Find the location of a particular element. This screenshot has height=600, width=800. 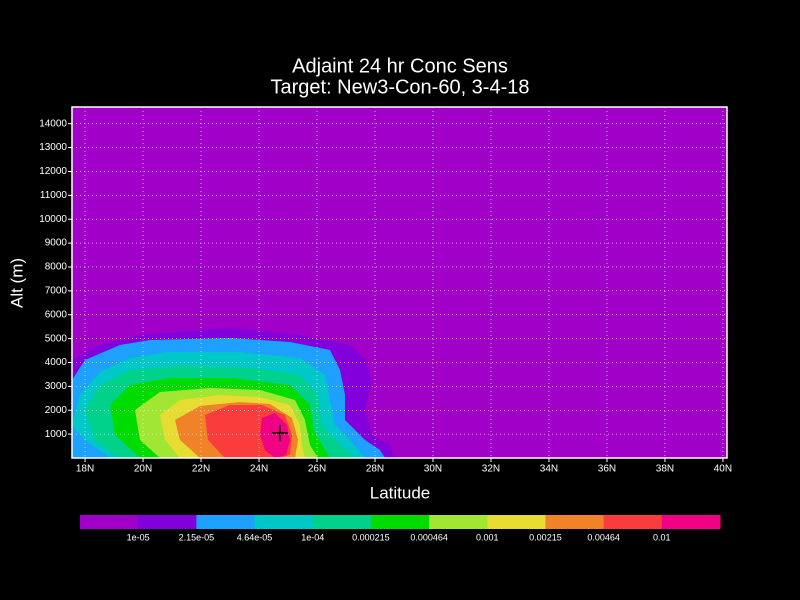

x-tick-label: 22N is located at coordinates (201, 469).